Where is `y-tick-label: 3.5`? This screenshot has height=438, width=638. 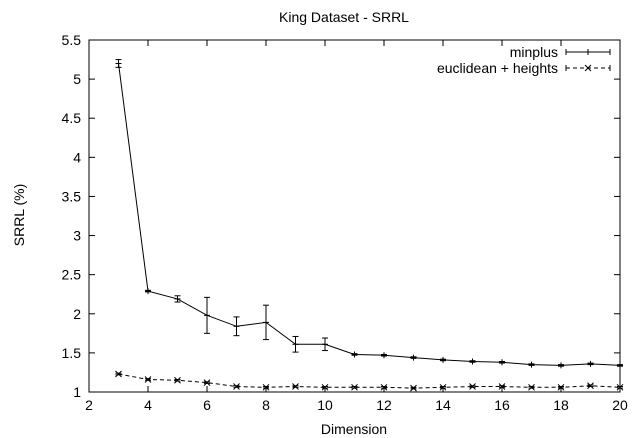
y-tick-label: 3.5 is located at coordinates (72, 196).